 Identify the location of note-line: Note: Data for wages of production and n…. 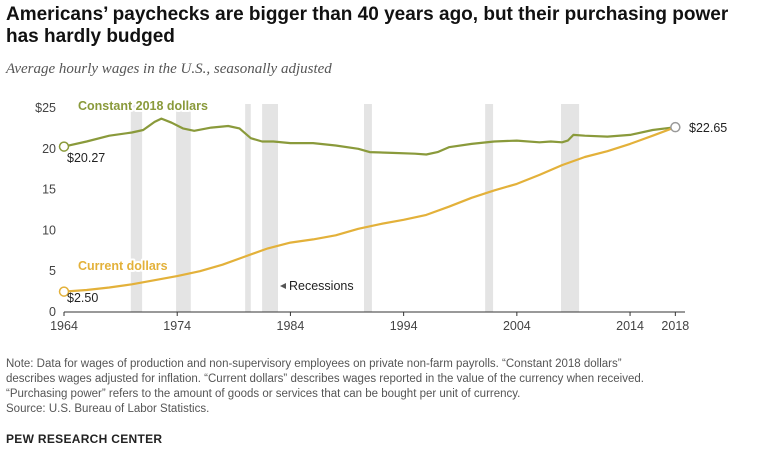
(314, 364).